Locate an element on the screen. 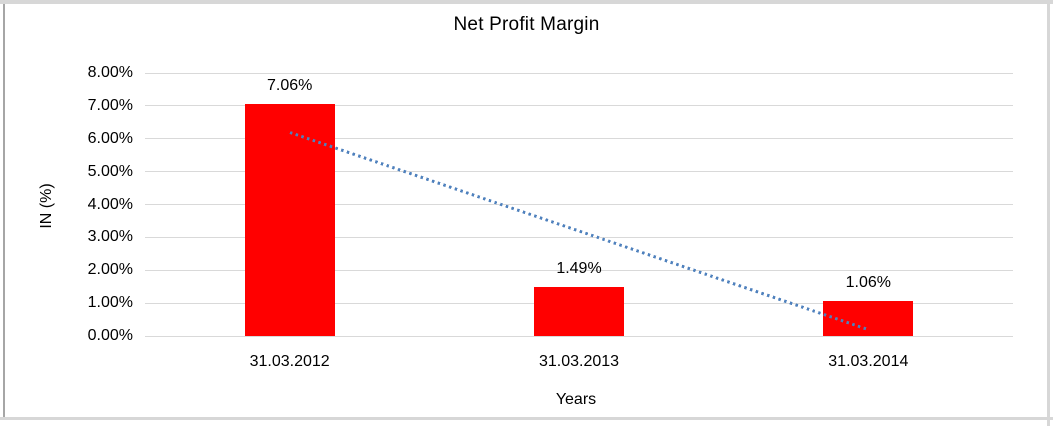  x-tick-label: 31.03.2012 is located at coordinates (289, 361).